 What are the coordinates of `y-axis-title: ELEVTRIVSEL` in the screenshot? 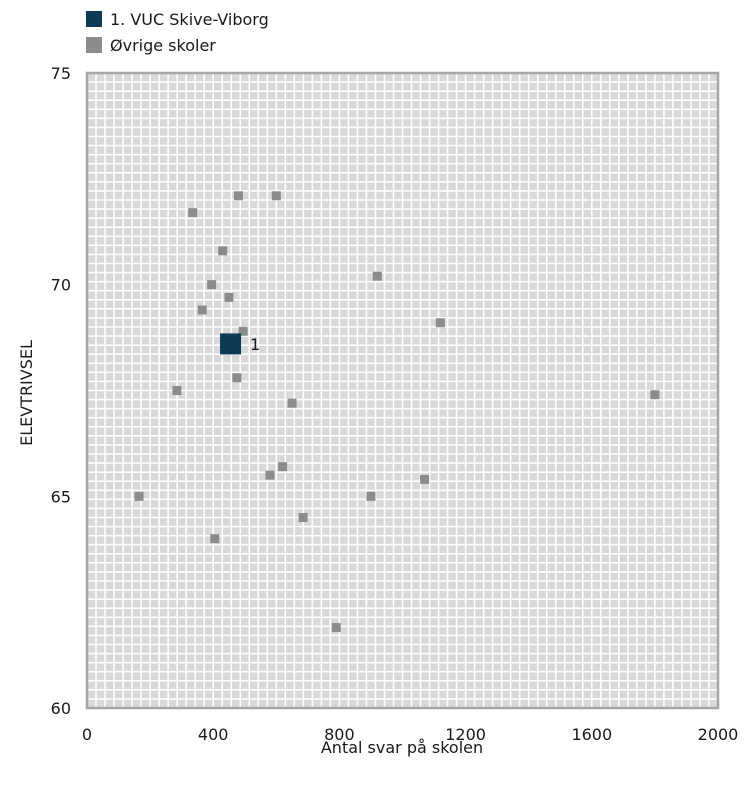 It's located at (26, 393).